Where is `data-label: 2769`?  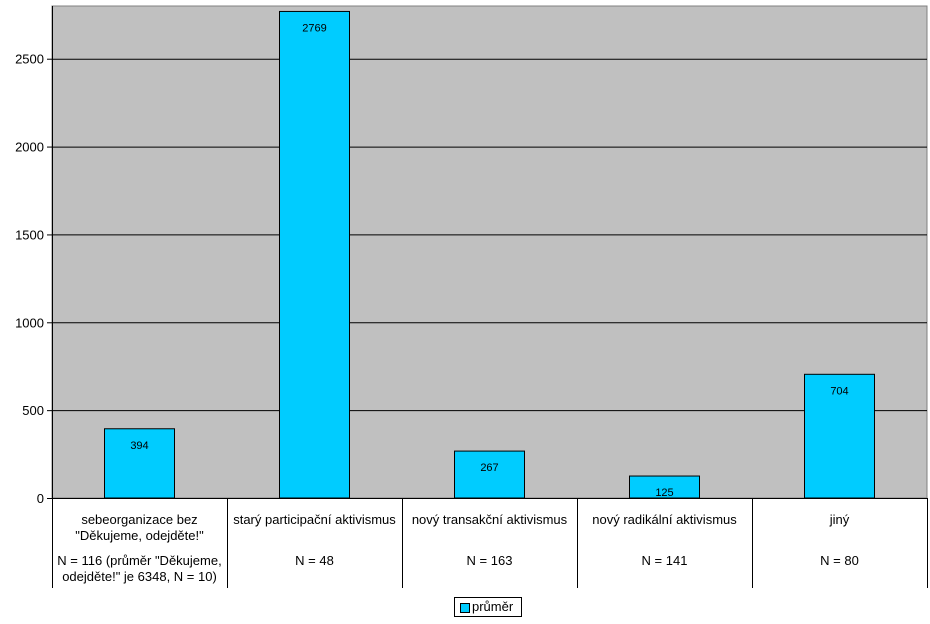 data-label: 2769 is located at coordinates (314, 28).